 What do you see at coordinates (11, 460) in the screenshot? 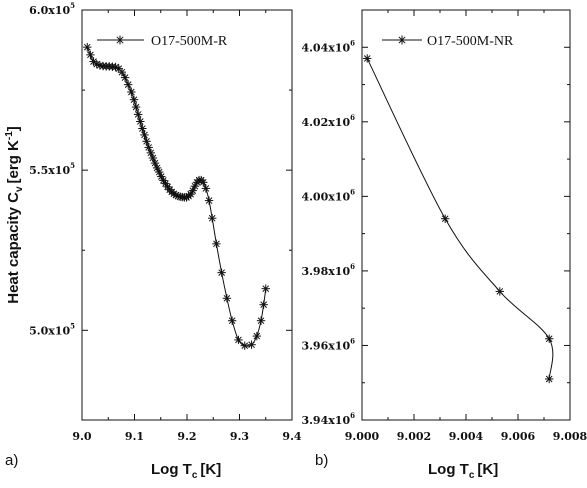
I see `panel-a-tag: a)` at bounding box center [11, 460].